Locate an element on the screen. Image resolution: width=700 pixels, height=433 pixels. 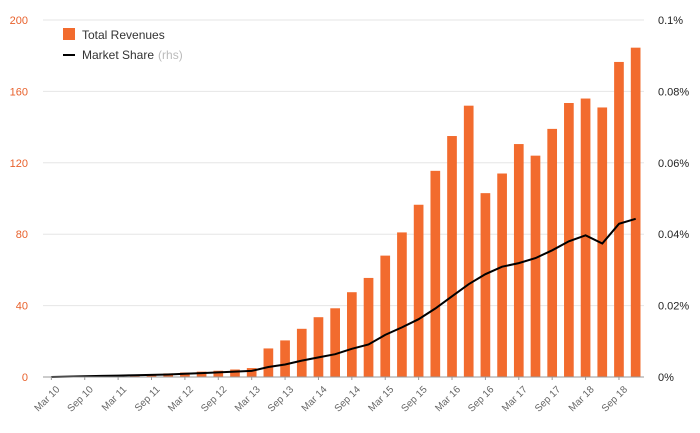
x-tick-label: Mar 14 is located at coordinates (315, 399).